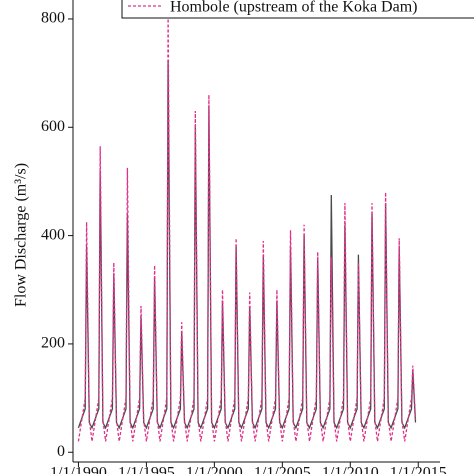 Image resolution: width=474 pixels, height=474 pixels. Describe the element at coordinates (78, 469) in the screenshot. I see `x-tick-label: 1/1/1990` at that location.